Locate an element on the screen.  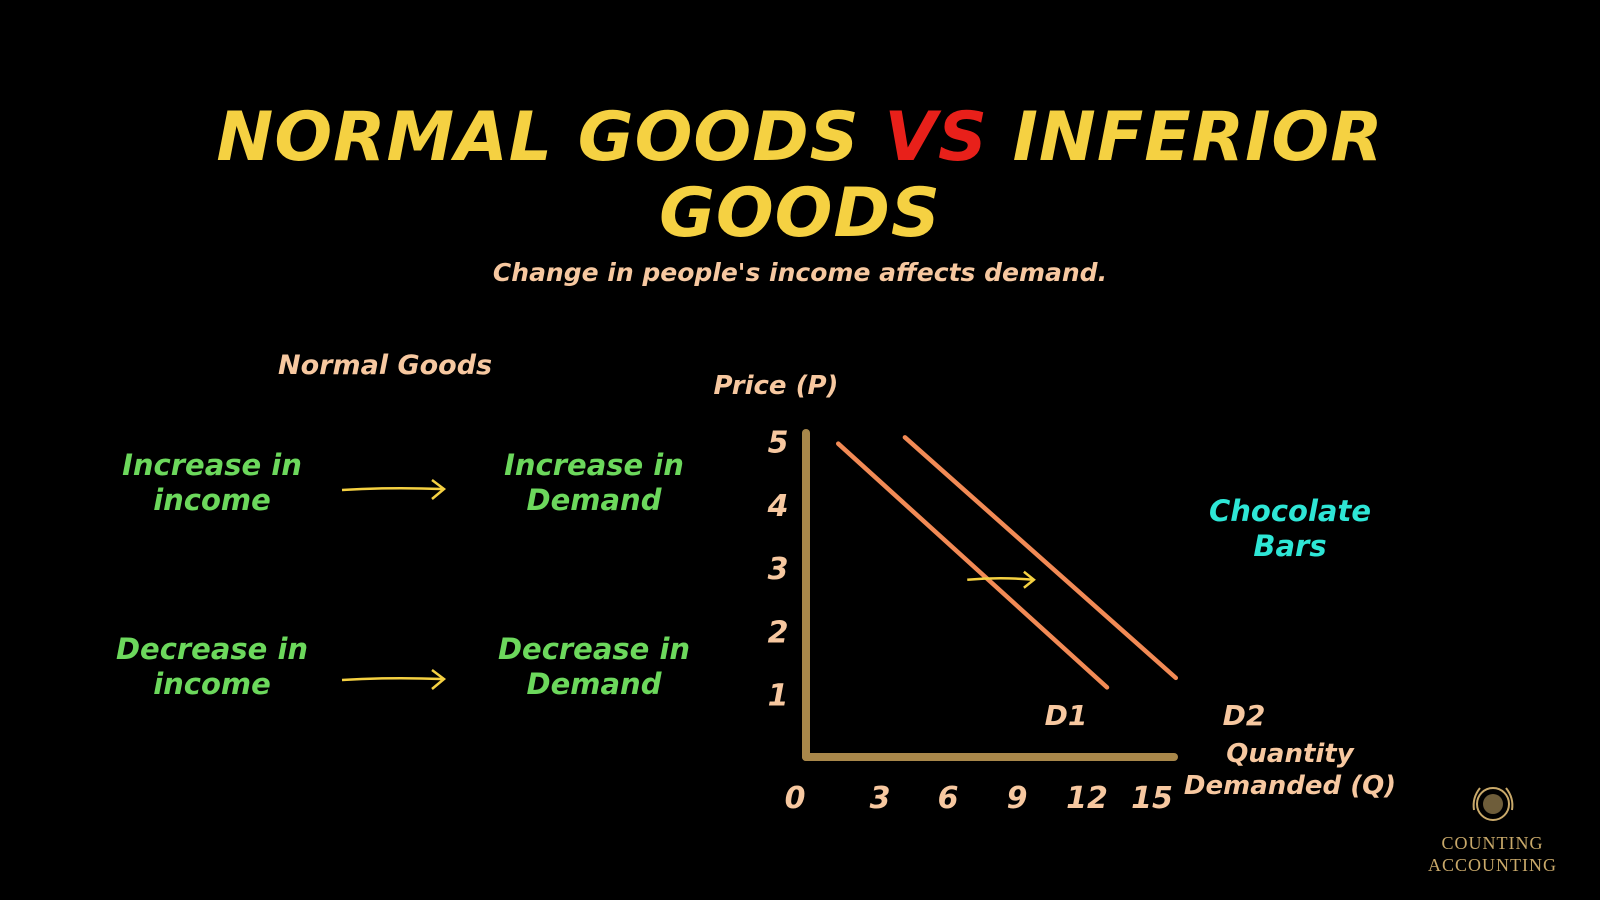
title-normal-goods: NORMAL GOODS is located at coordinates (538, 137).